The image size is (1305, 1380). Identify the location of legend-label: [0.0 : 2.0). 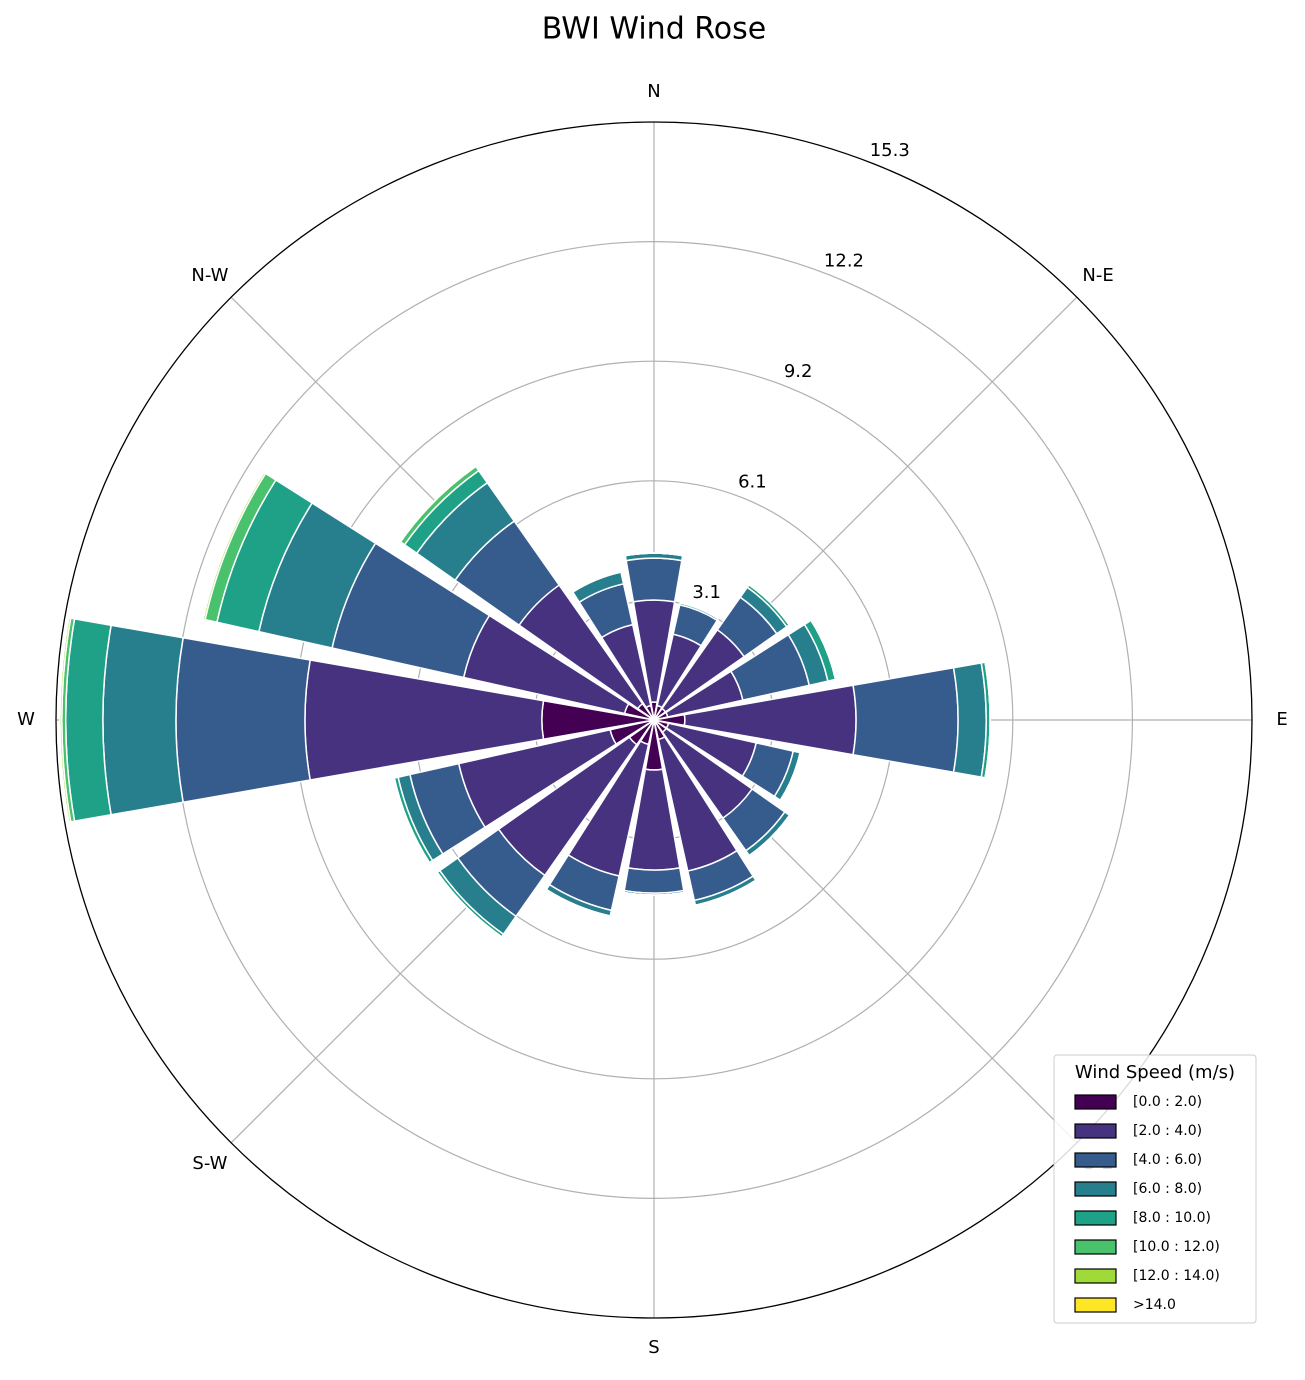
(1167, 1102).